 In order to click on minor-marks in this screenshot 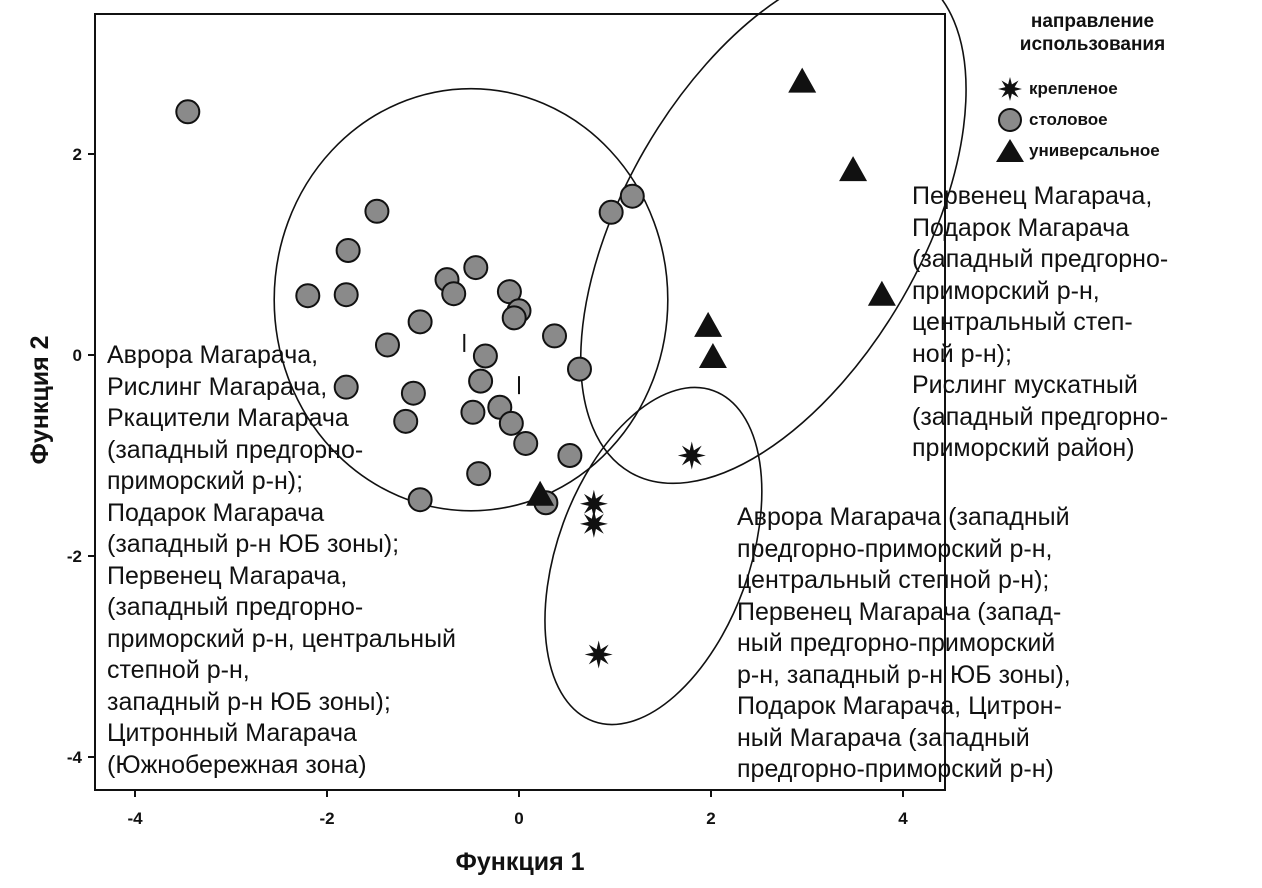, I will do `click(491, 364)`.